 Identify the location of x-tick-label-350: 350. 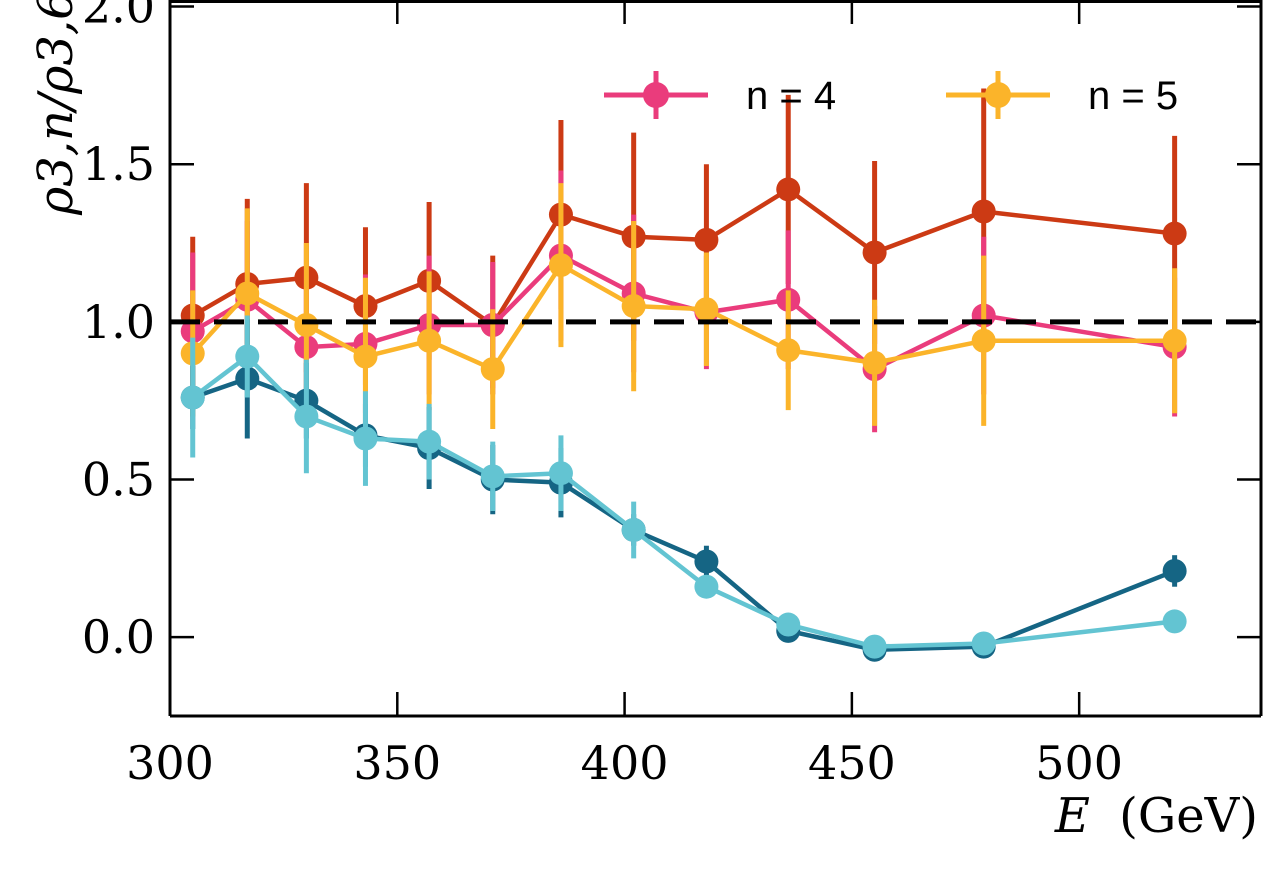
(397, 763).